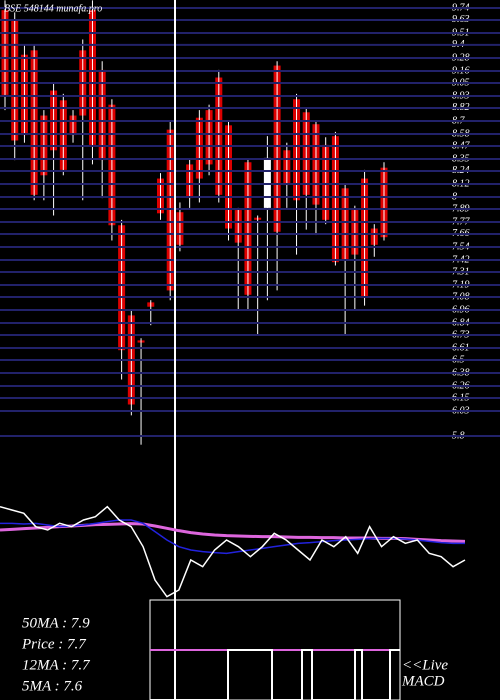 Image resolution: width=500 pixels, height=700 pixels. Describe the element at coordinates (53, 8) in the screenshot. I see `chart-title: BSE 548144 munafa.pro` at that location.